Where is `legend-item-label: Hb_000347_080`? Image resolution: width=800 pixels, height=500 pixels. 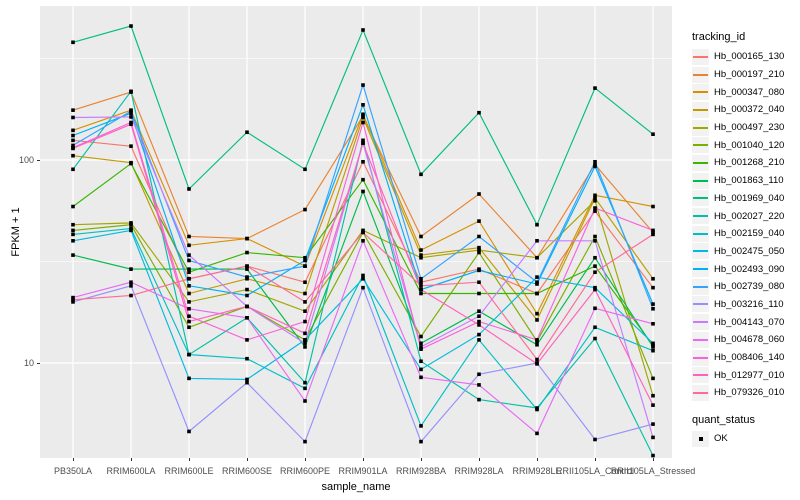 legend-item-label: Hb_000347_080 is located at coordinates (749, 92).